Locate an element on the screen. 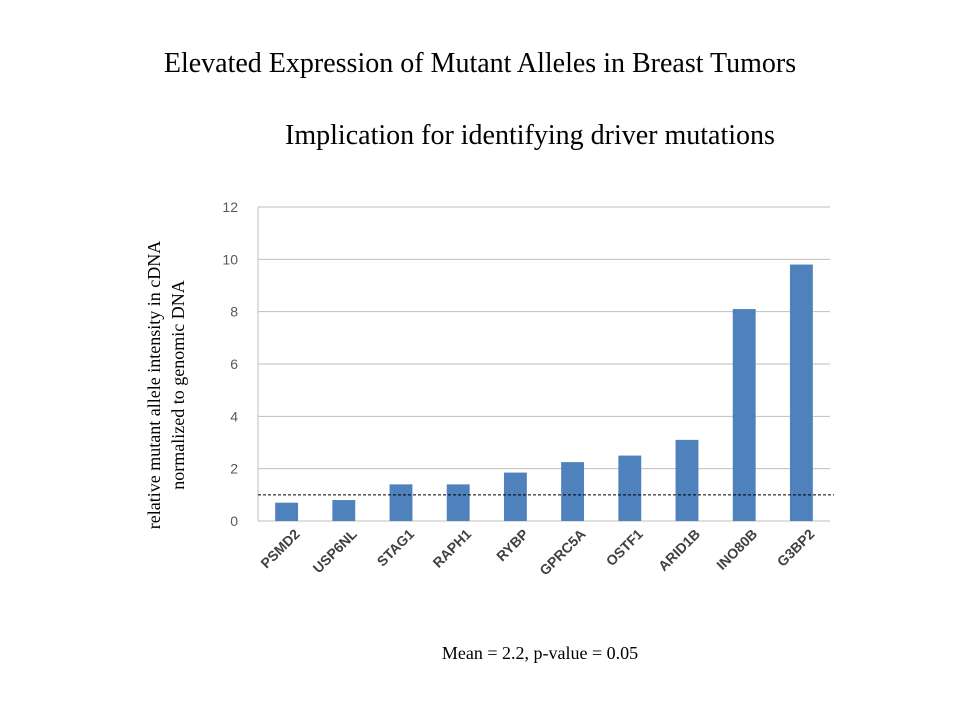 This screenshot has width=960, height=720. bar-usp6nl is located at coordinates (344, 510).